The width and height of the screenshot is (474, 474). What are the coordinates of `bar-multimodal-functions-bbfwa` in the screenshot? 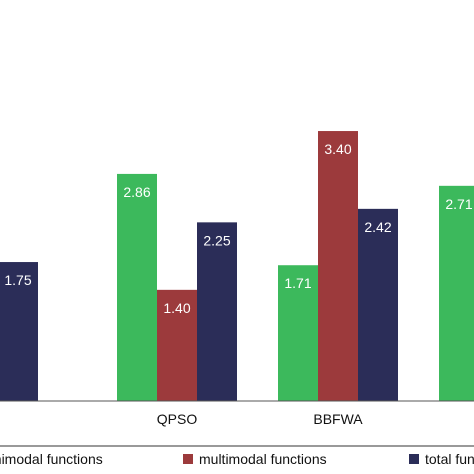 It's located at (338, 266).